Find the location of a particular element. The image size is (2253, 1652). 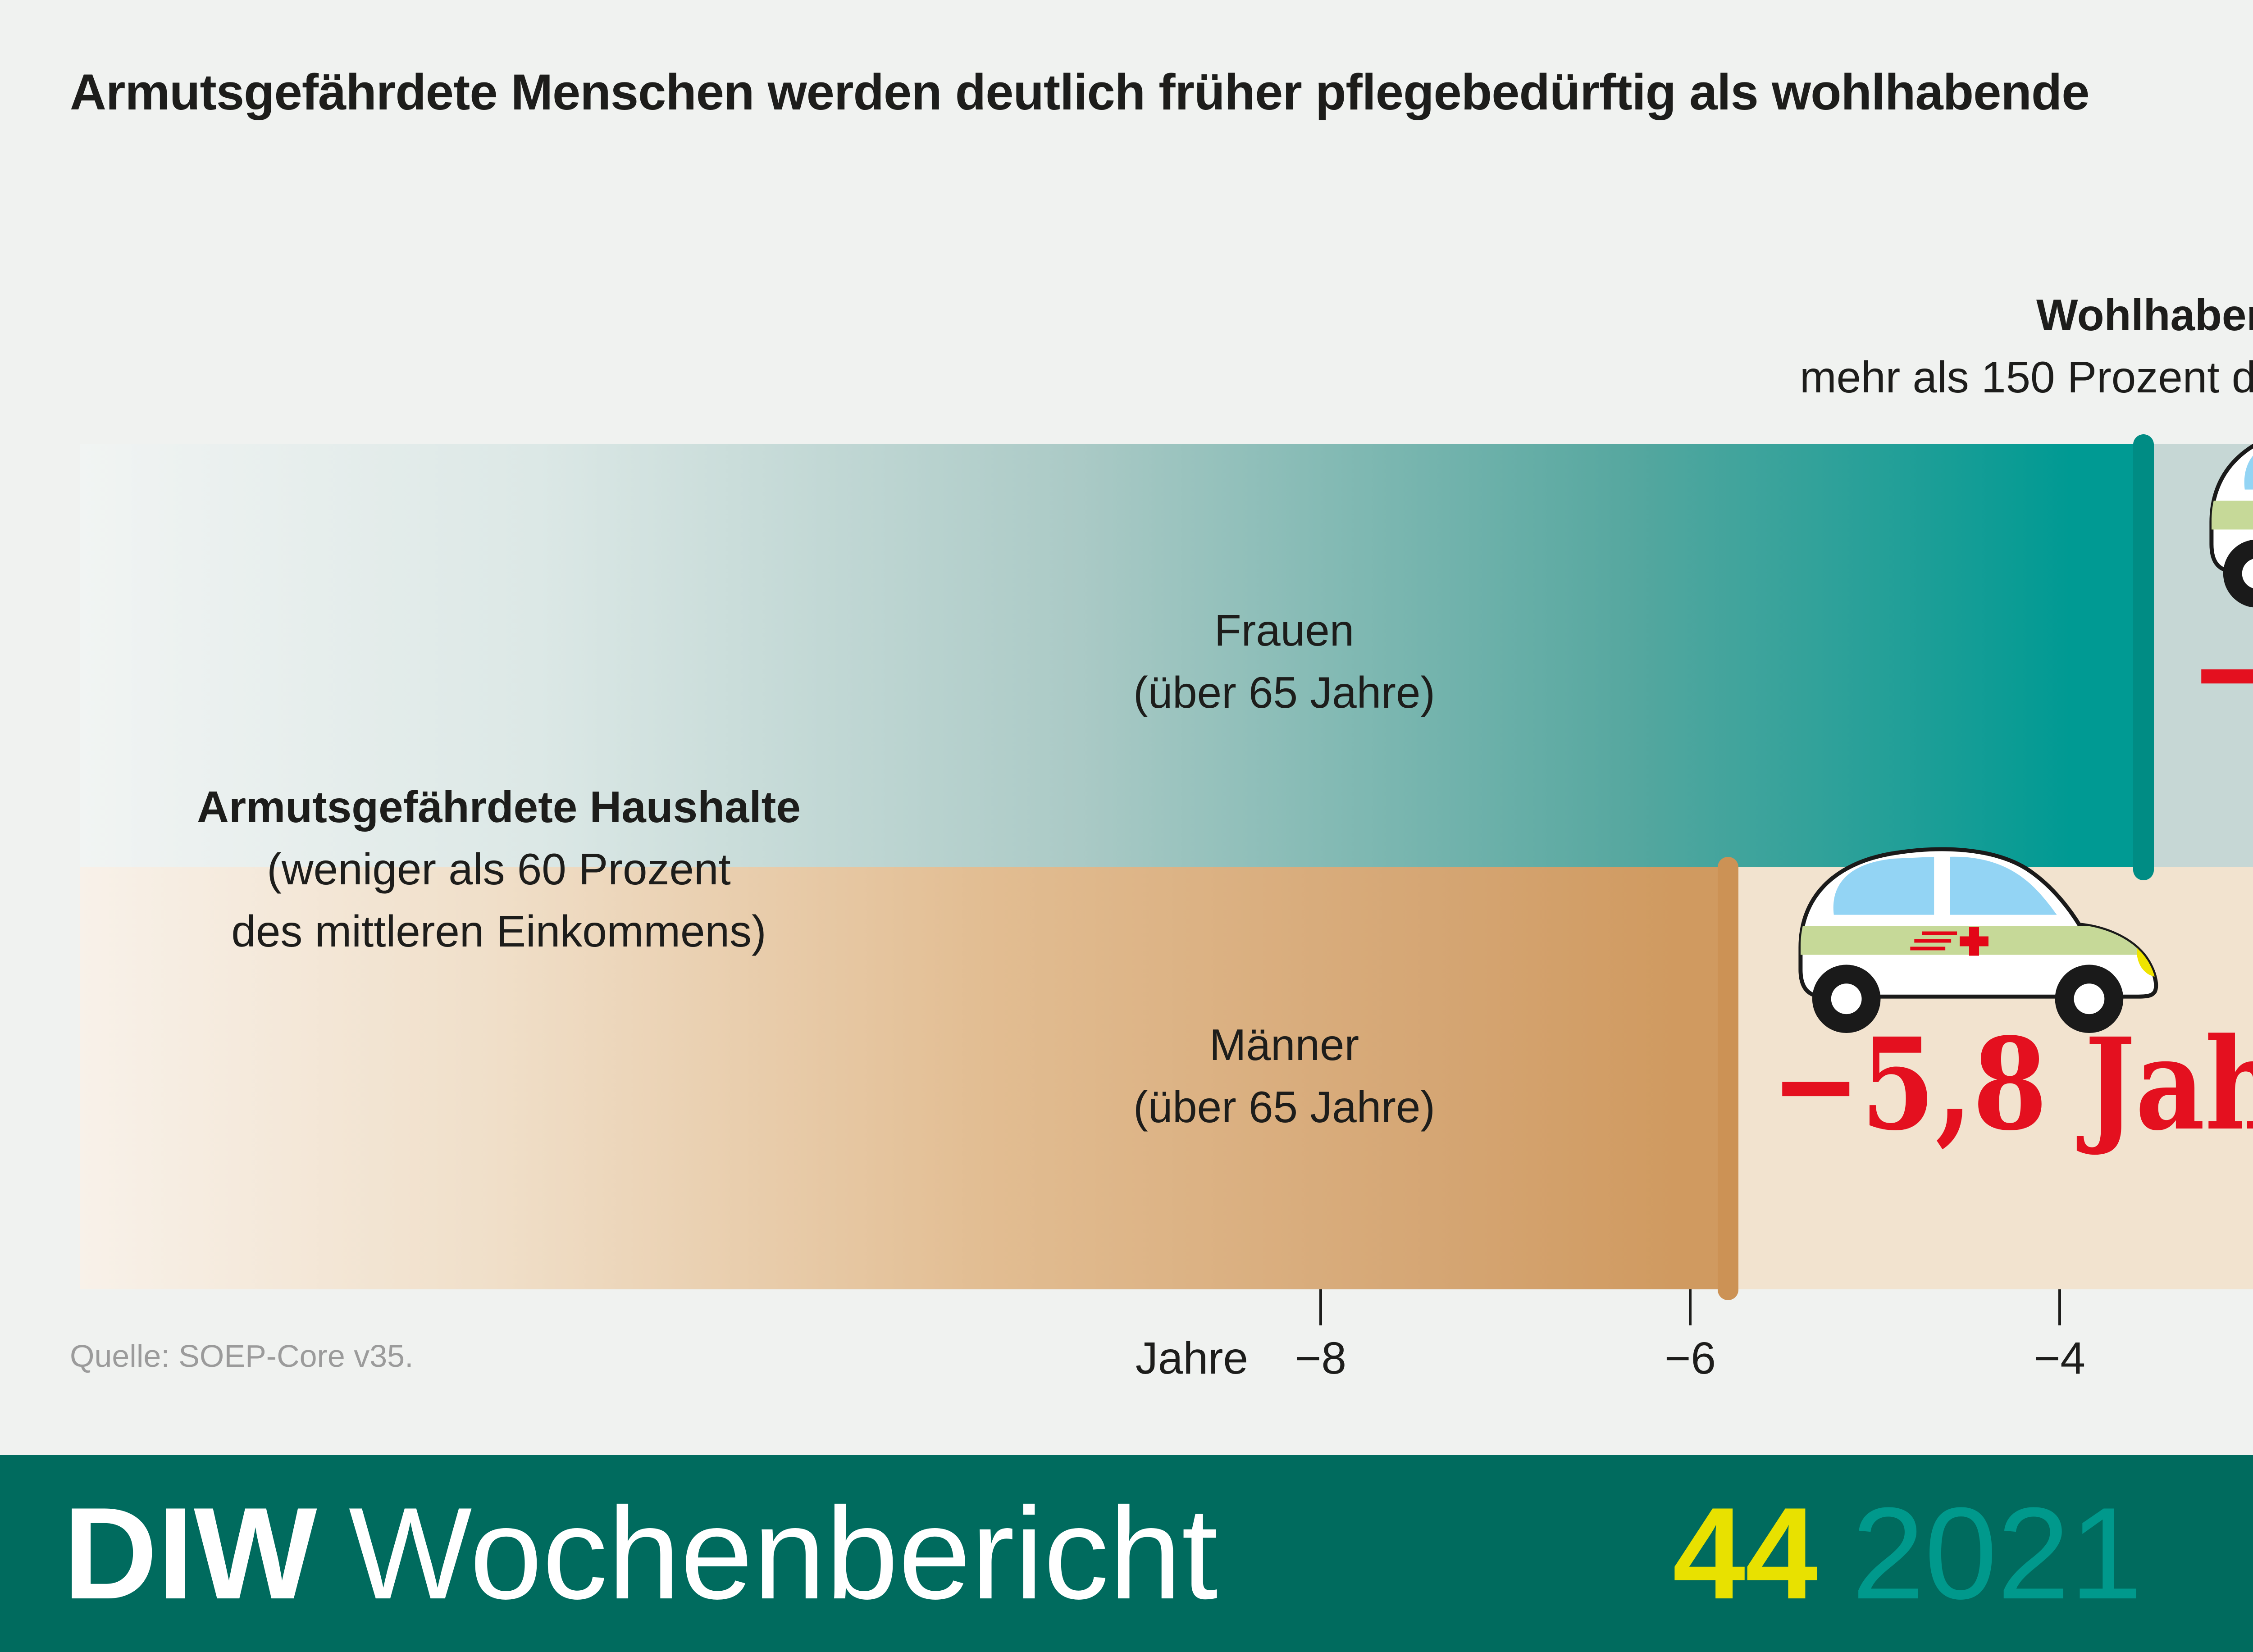

footer-issue-year: 44 2021 is located at coordinates (1908, 1553).